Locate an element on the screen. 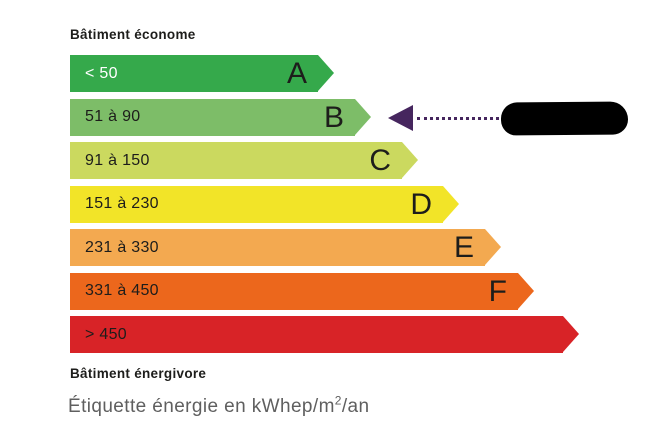  energy-bar-row-d: 151 à 230 D is located at coordinates (324, 204).